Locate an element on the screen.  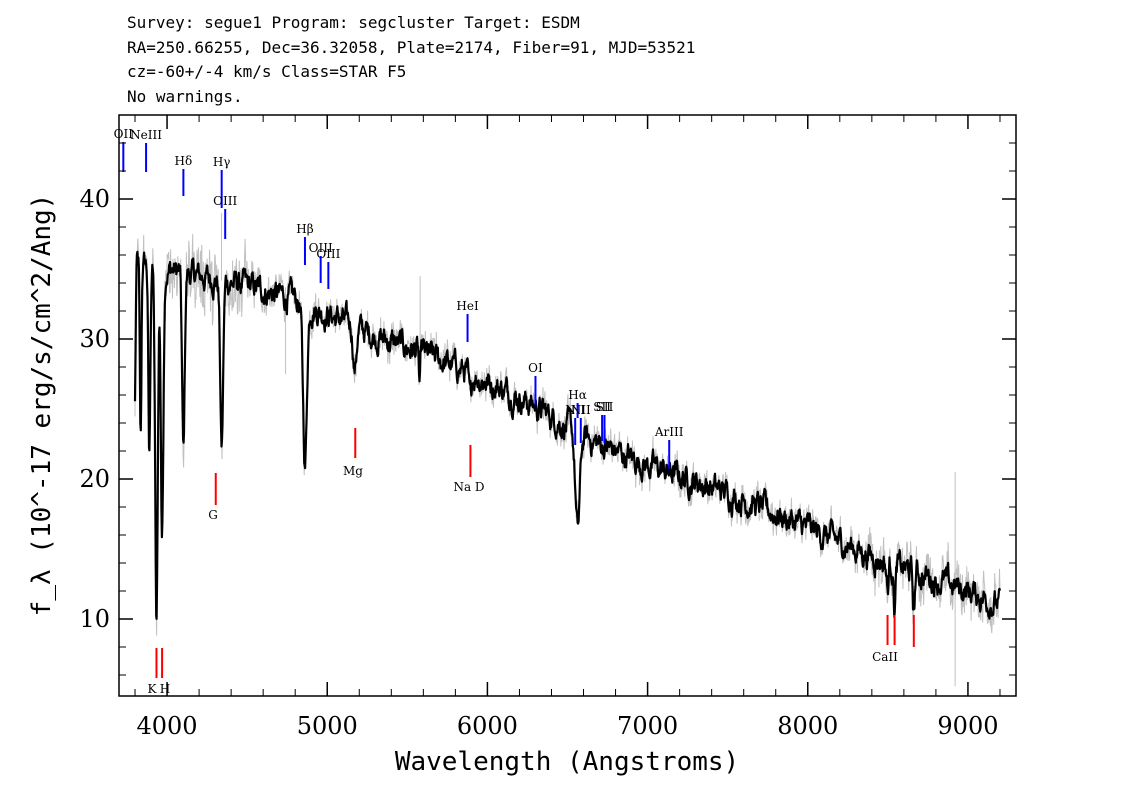
absorption-line-label: G is located at coordinates (213, 515).